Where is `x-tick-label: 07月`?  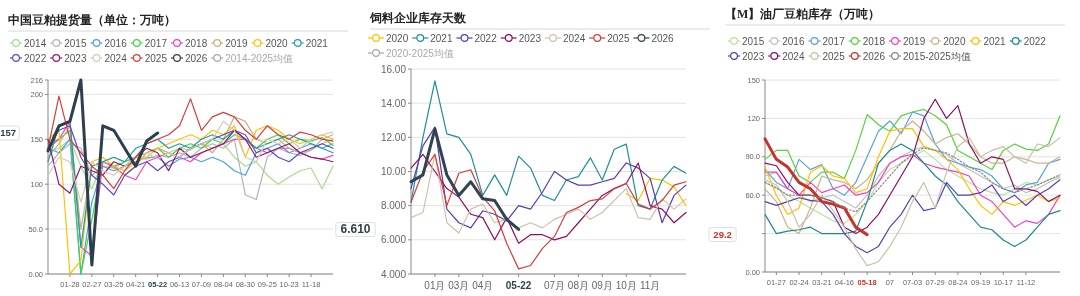
x-tick-label: 07月 is located at coordinates (554, 285).